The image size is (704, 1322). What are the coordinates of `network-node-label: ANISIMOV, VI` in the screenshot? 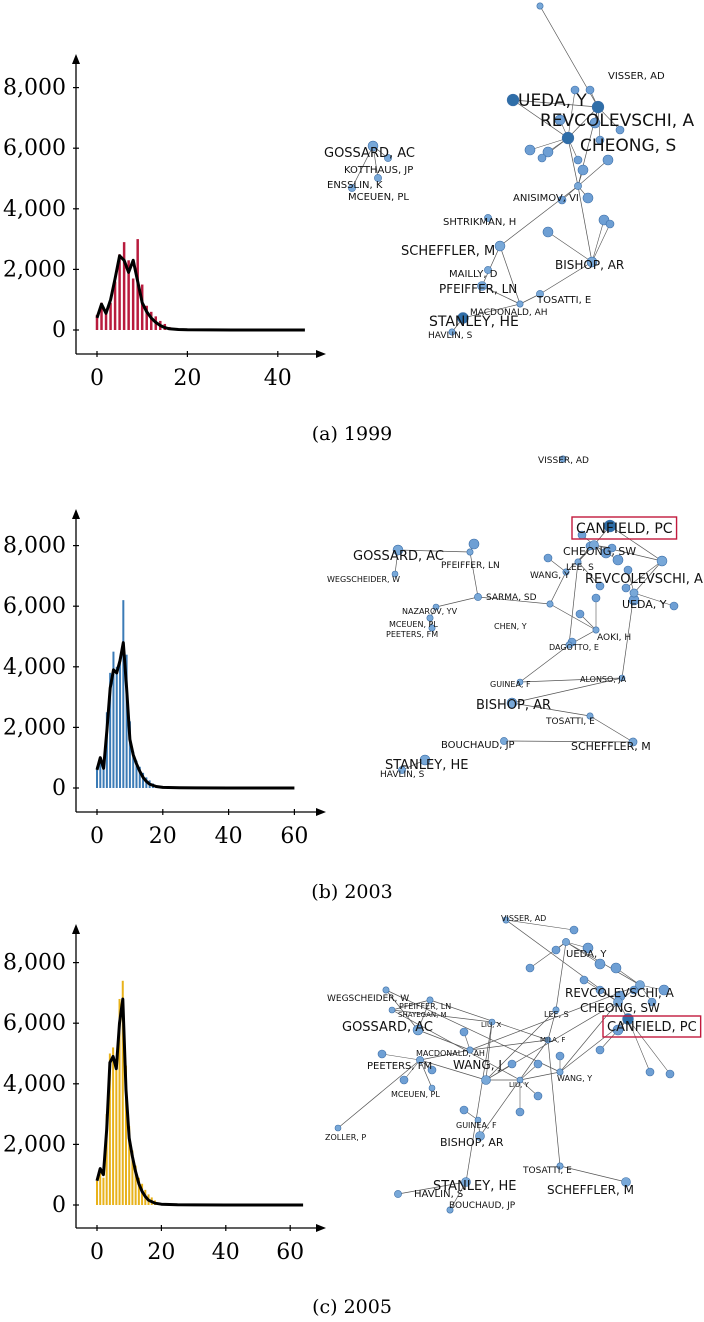 It's located at (546, 198).